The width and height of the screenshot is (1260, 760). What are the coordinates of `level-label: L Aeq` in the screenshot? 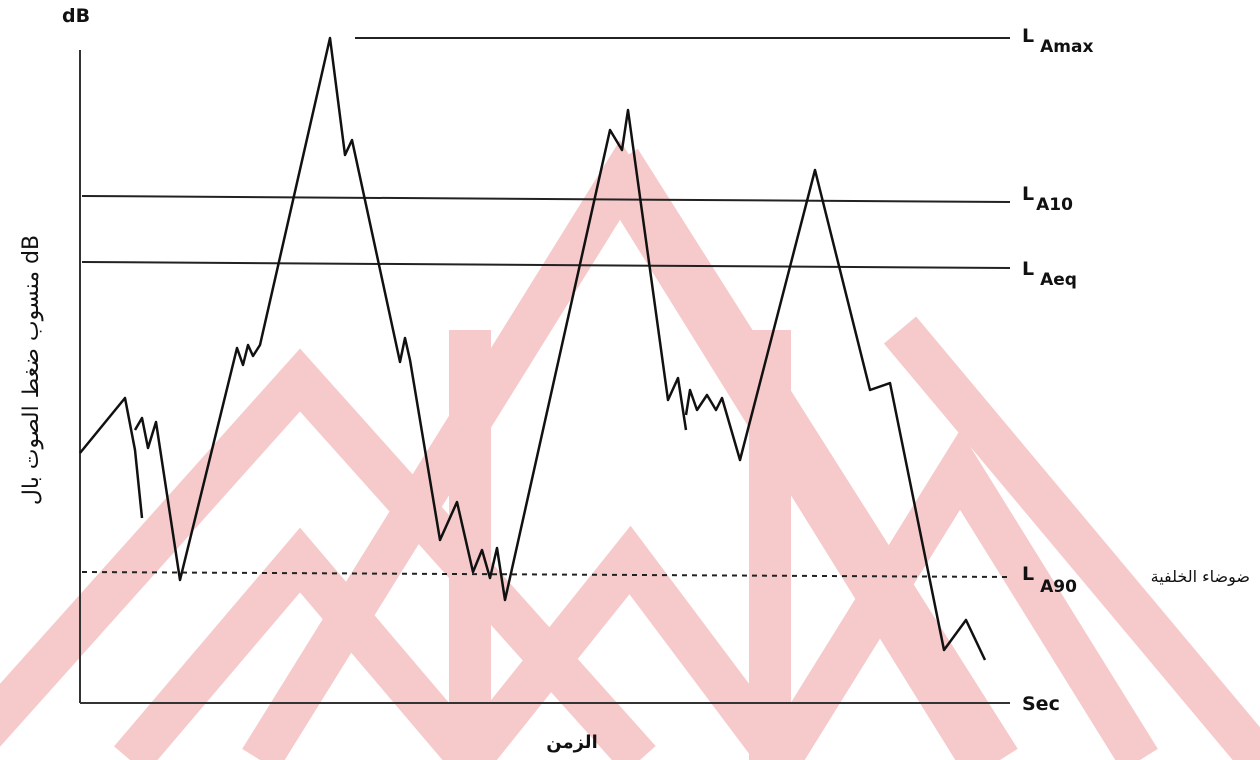 It's located at (1049, 274).